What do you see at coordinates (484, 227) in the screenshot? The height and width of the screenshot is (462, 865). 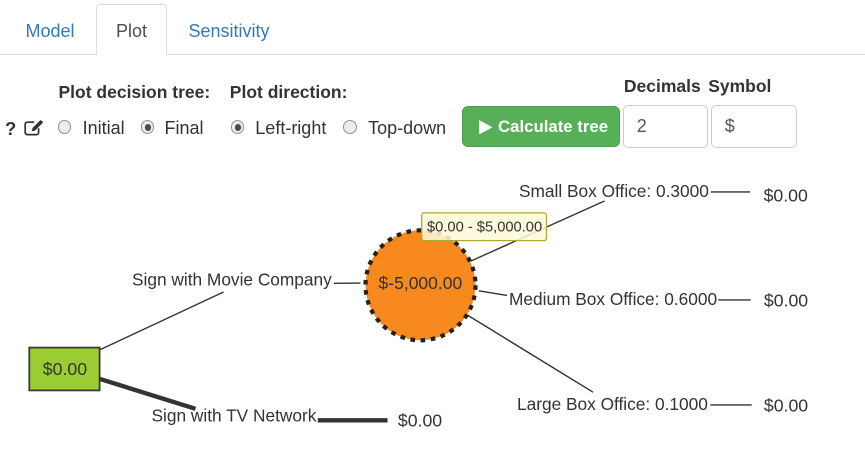 I see `svg-text: $0.00 - $5,000.00` at bounding box center [484, 227].